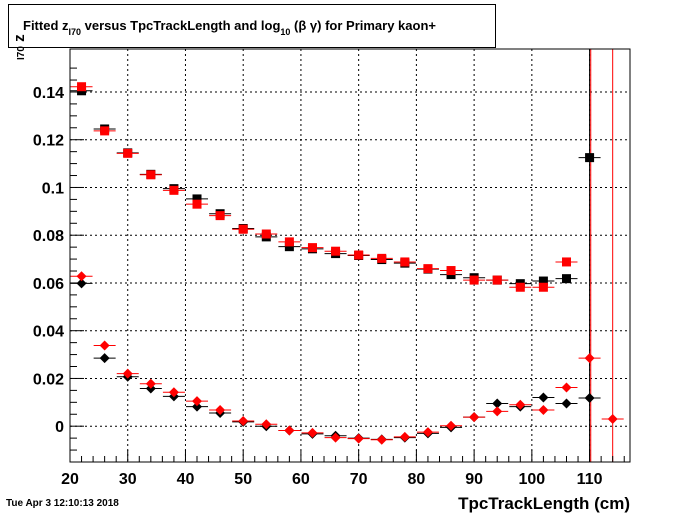 The width and height of the screenshot is (700, 514). I want to click on timestamp: Tue Apr 3 12:10:13 2018, so click(62, 503).